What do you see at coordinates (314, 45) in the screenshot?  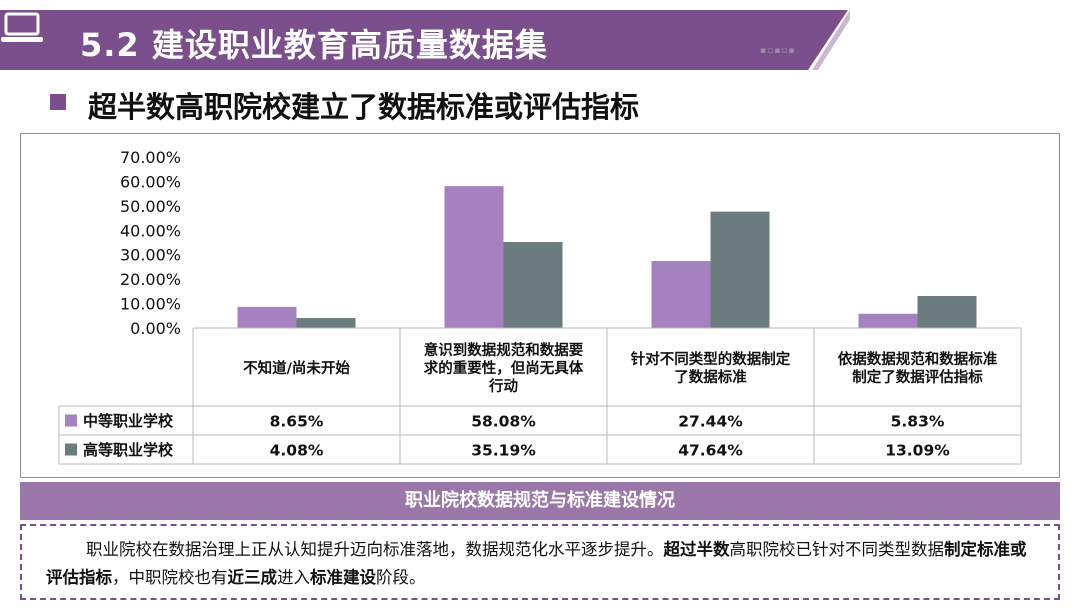 I see `page-title: 5.2 建设职业教育高质量数据集` at bounding box center [314, 45].